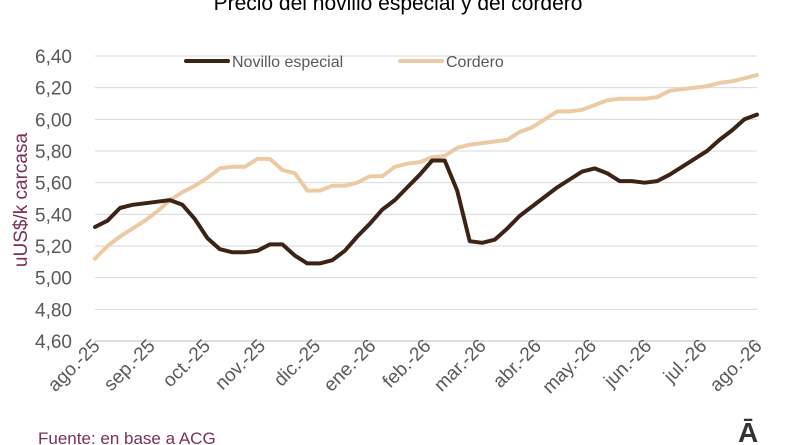 This screenshot has width=800, height=445. I want to click on y-tick-label: 6,20, so click(53, 89).